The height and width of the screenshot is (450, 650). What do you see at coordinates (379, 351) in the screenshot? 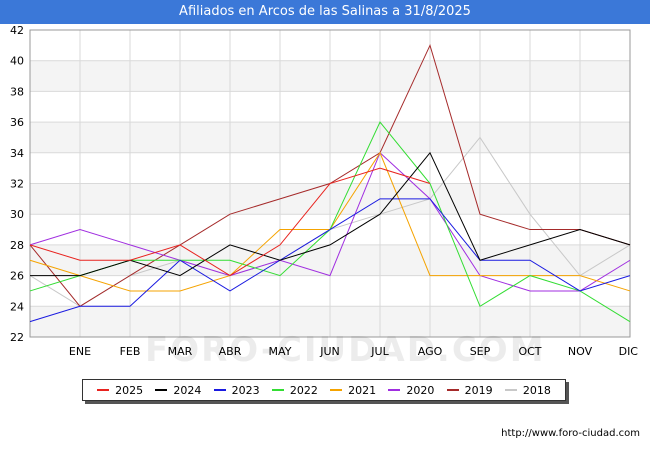
I see `x-tick-label: JUL` at bounding box center [379, 351].